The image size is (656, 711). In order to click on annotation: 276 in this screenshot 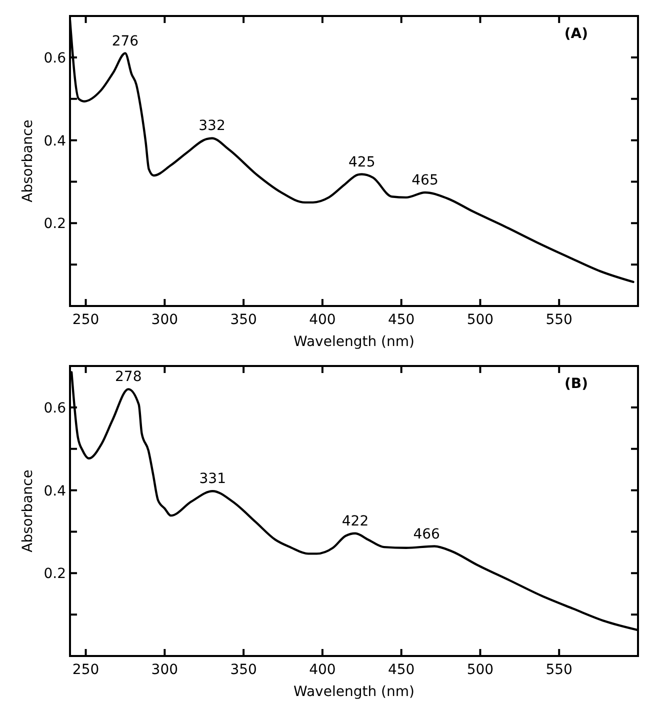, I will do `click(125, 41)`.